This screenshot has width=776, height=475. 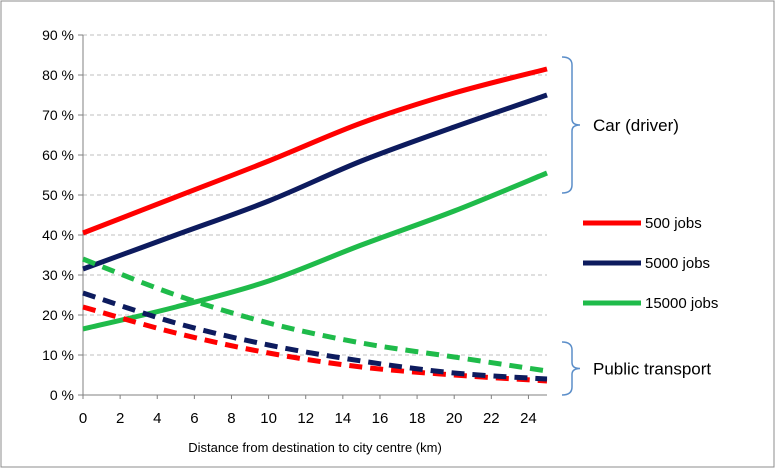 I want to click on car-brace, so click(x=571, y=125).